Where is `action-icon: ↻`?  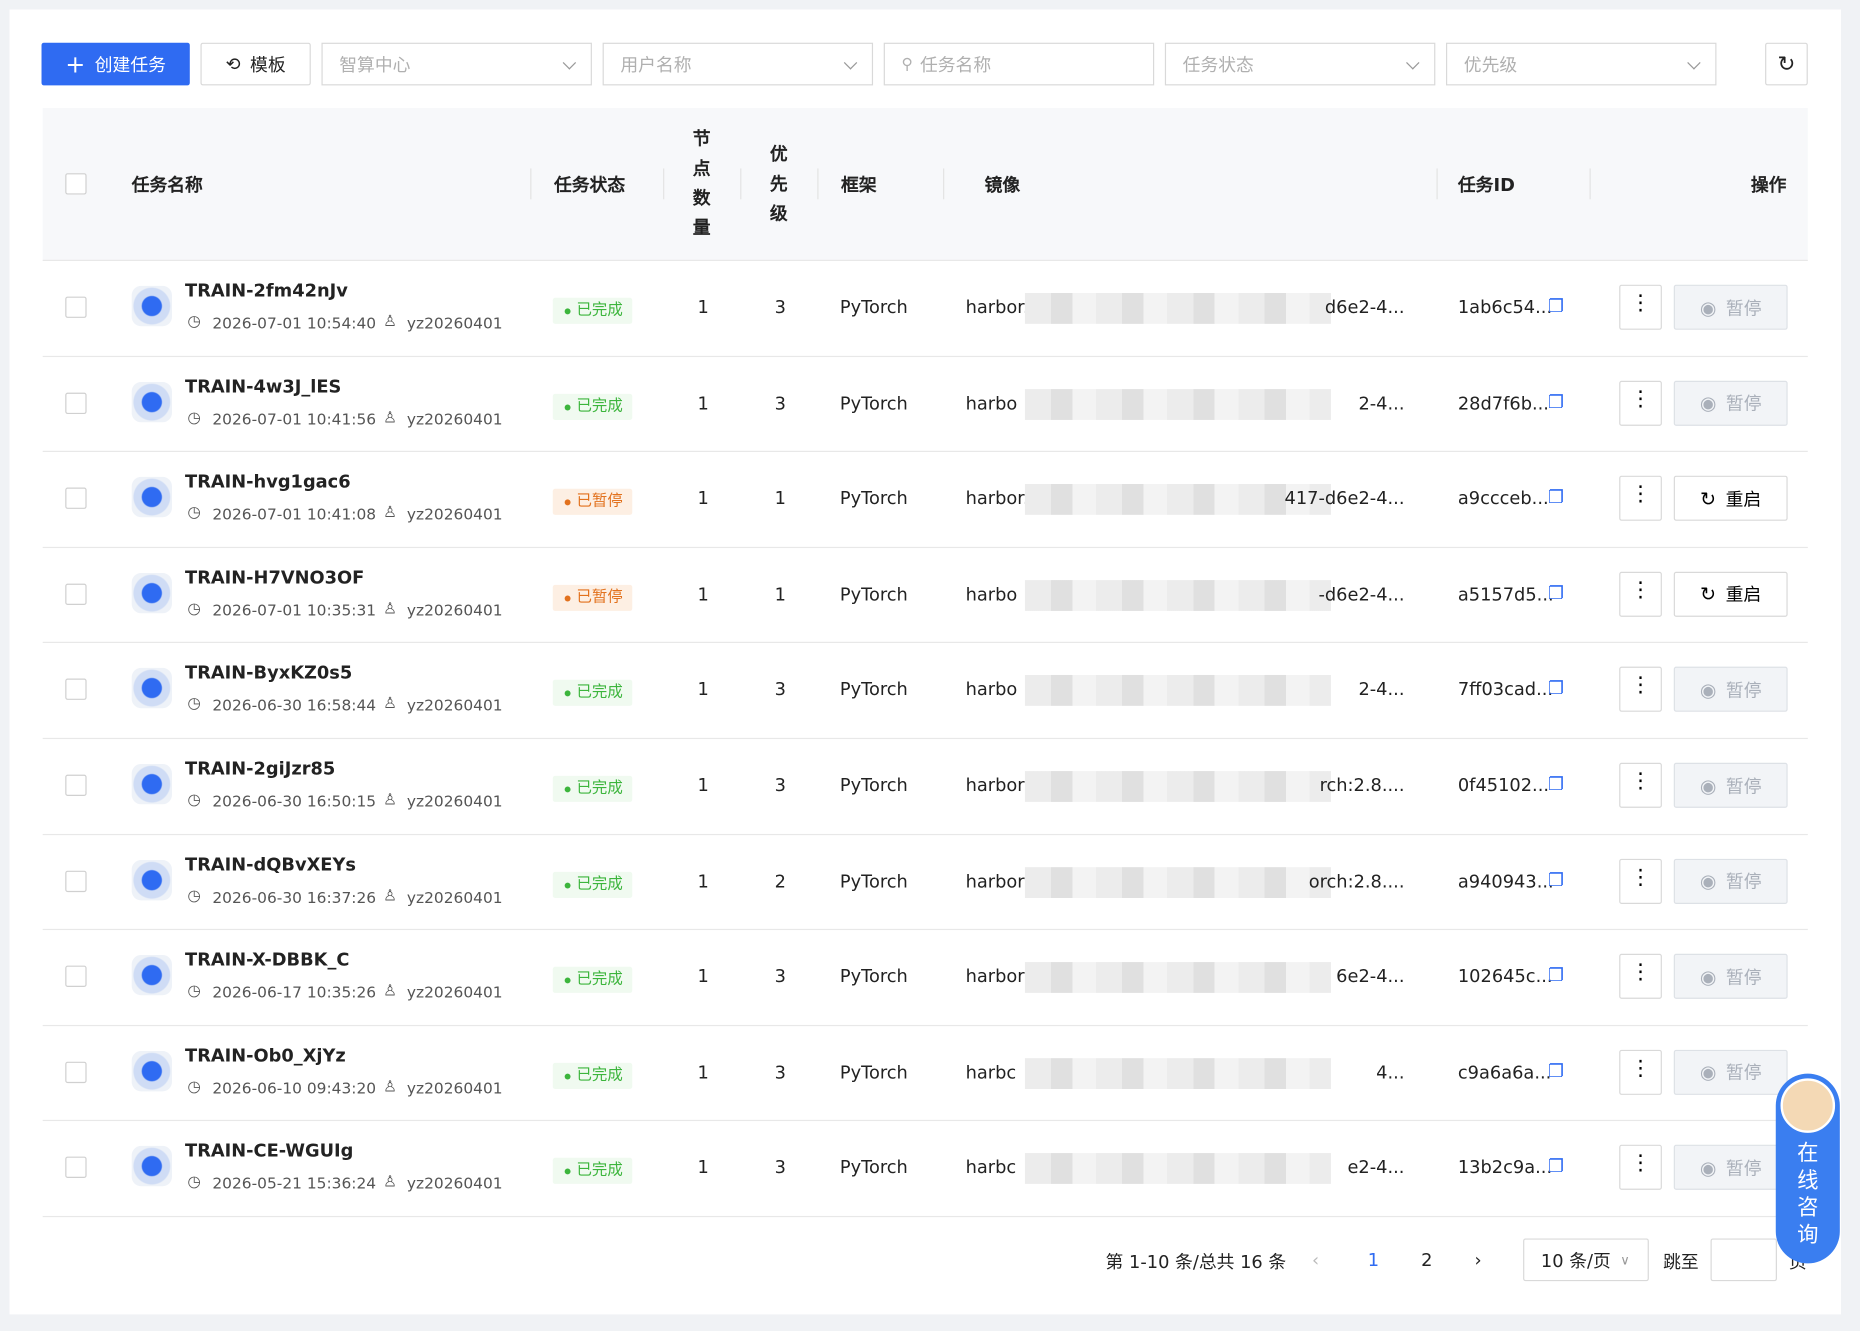
action-icon: ↻ is located at coordinates (1708, 498).